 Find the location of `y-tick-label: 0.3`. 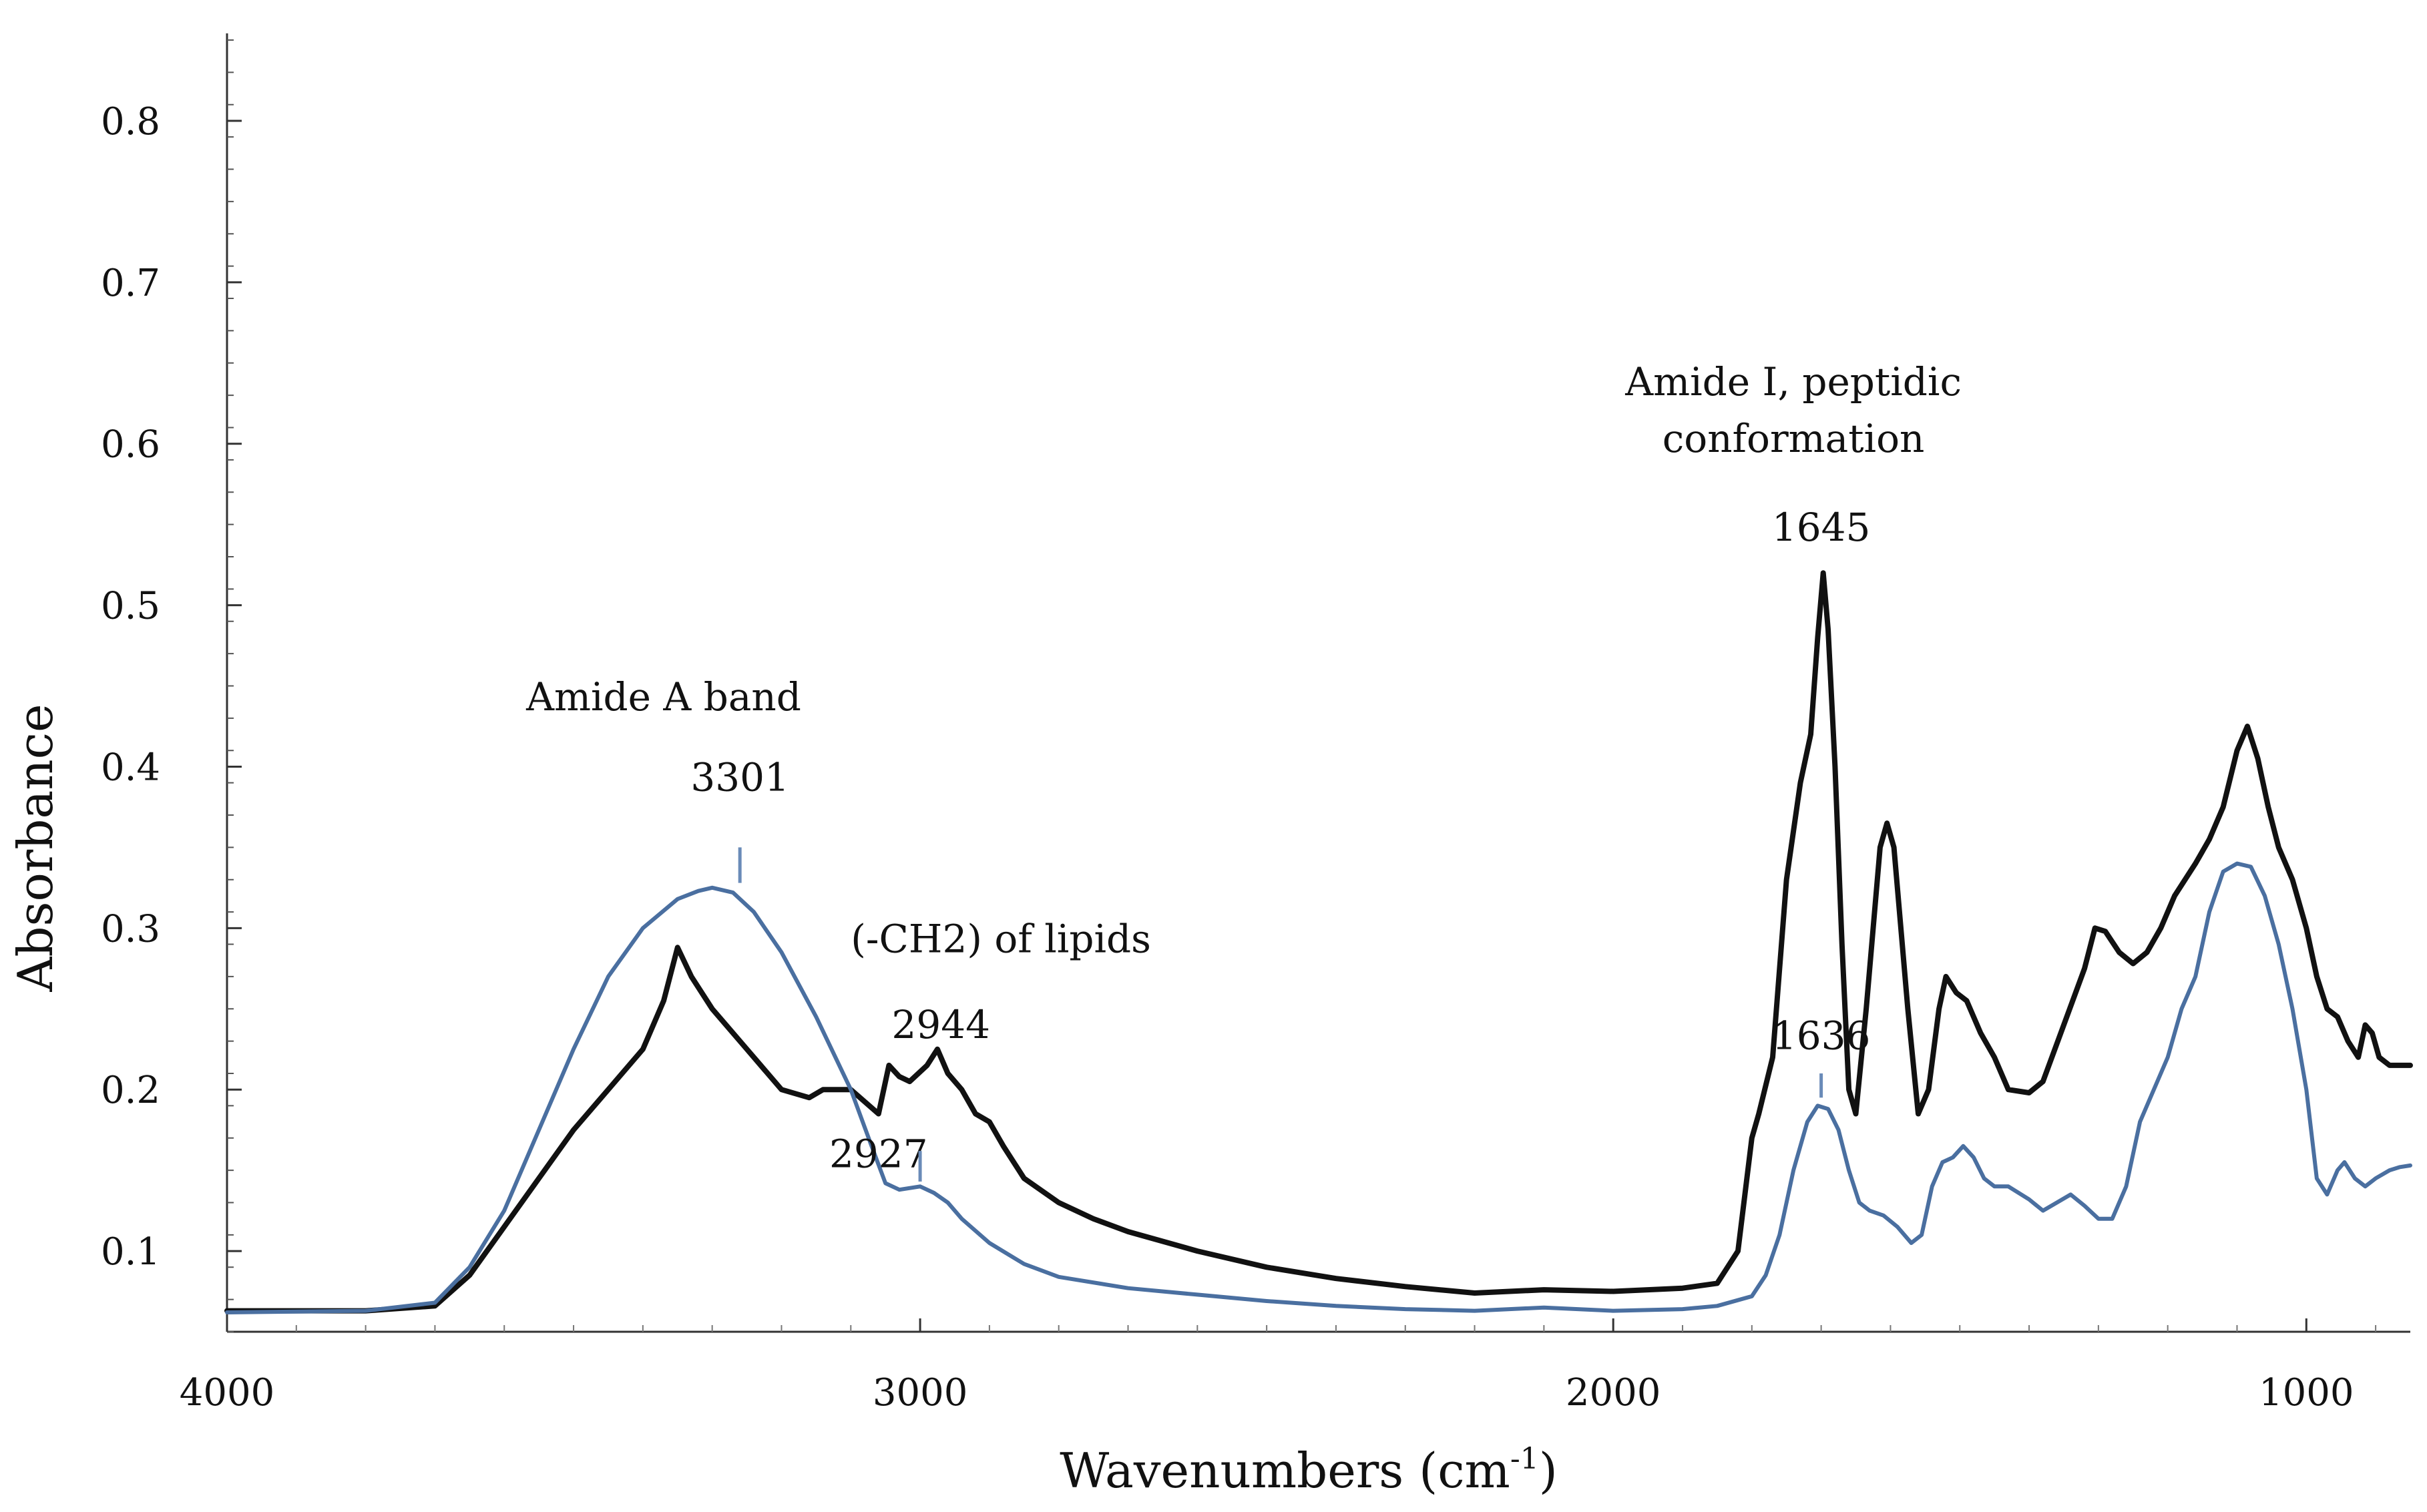

y-tick-label: 0.3 is located at coordinates (130, 929).